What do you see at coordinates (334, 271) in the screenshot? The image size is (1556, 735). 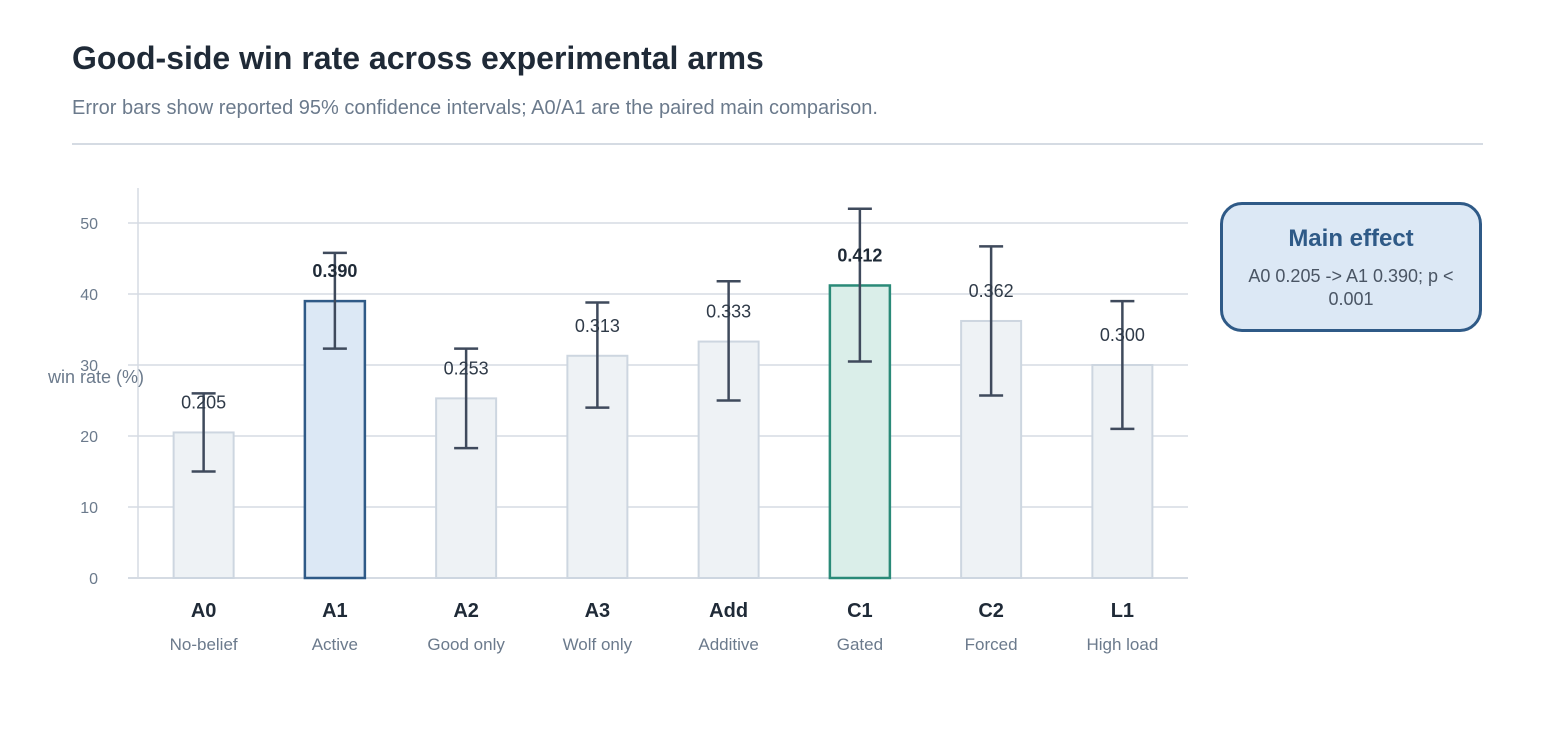 I see `value-label: 0.390` at bounding box center [334, 271].